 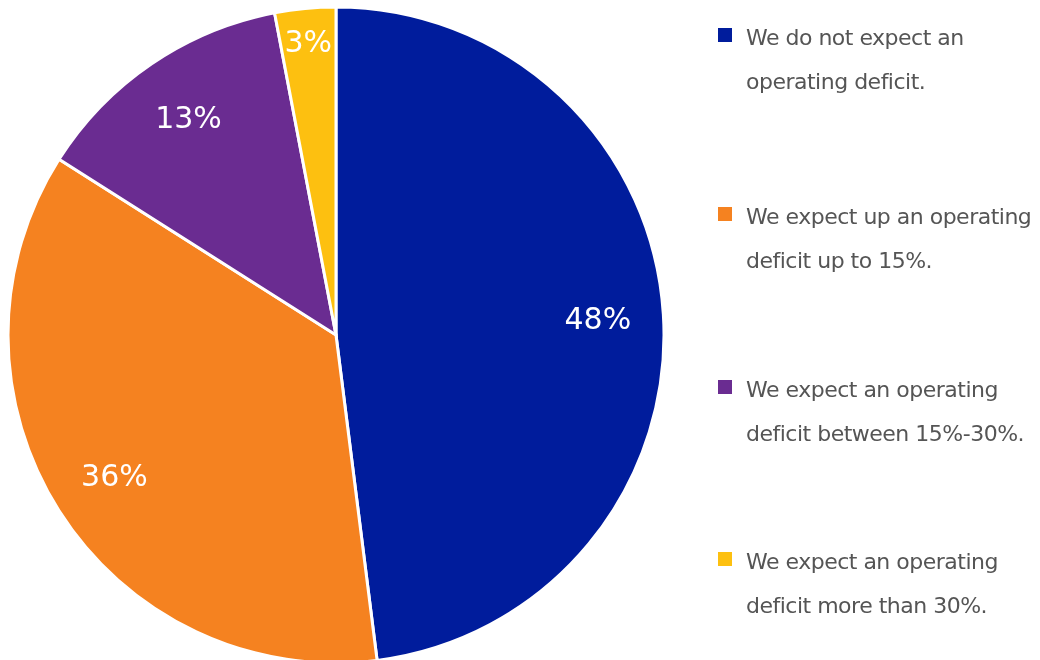 I want to click on data-label: 3%, so click(x=308, y=41).